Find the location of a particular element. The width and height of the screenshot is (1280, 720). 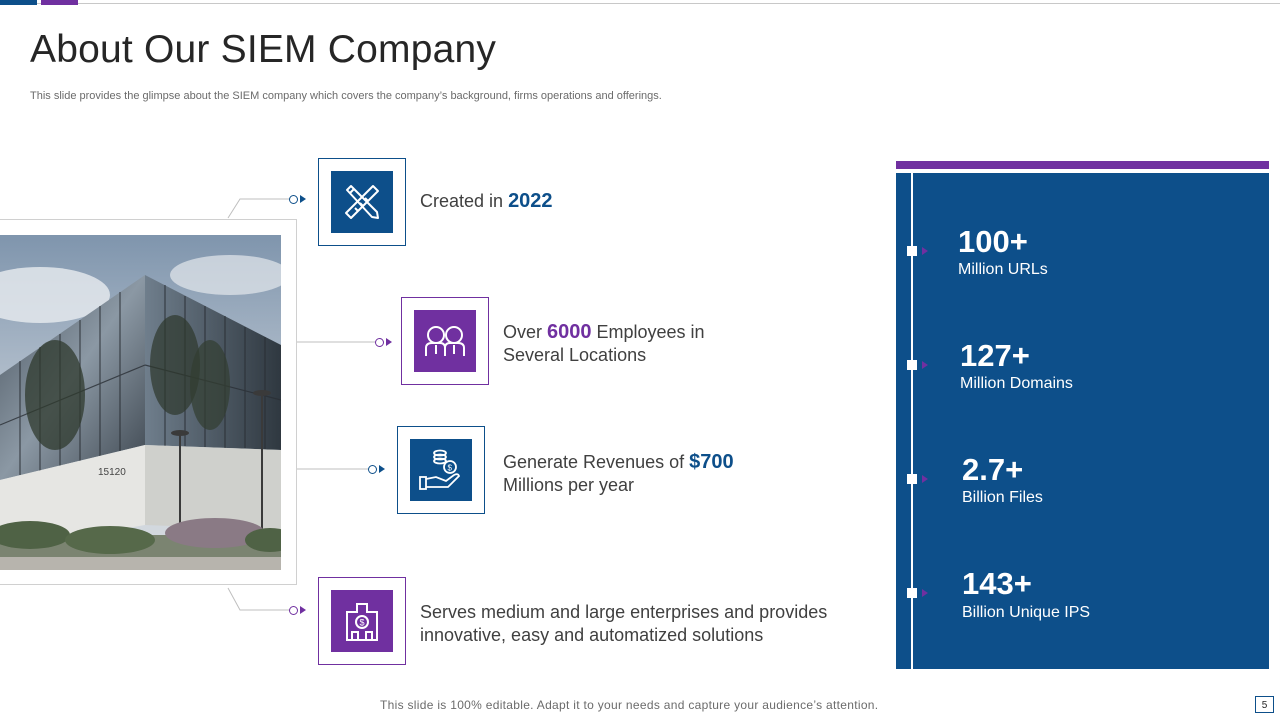

stat-value: 2.7+ is located at coordinates (993, 469).